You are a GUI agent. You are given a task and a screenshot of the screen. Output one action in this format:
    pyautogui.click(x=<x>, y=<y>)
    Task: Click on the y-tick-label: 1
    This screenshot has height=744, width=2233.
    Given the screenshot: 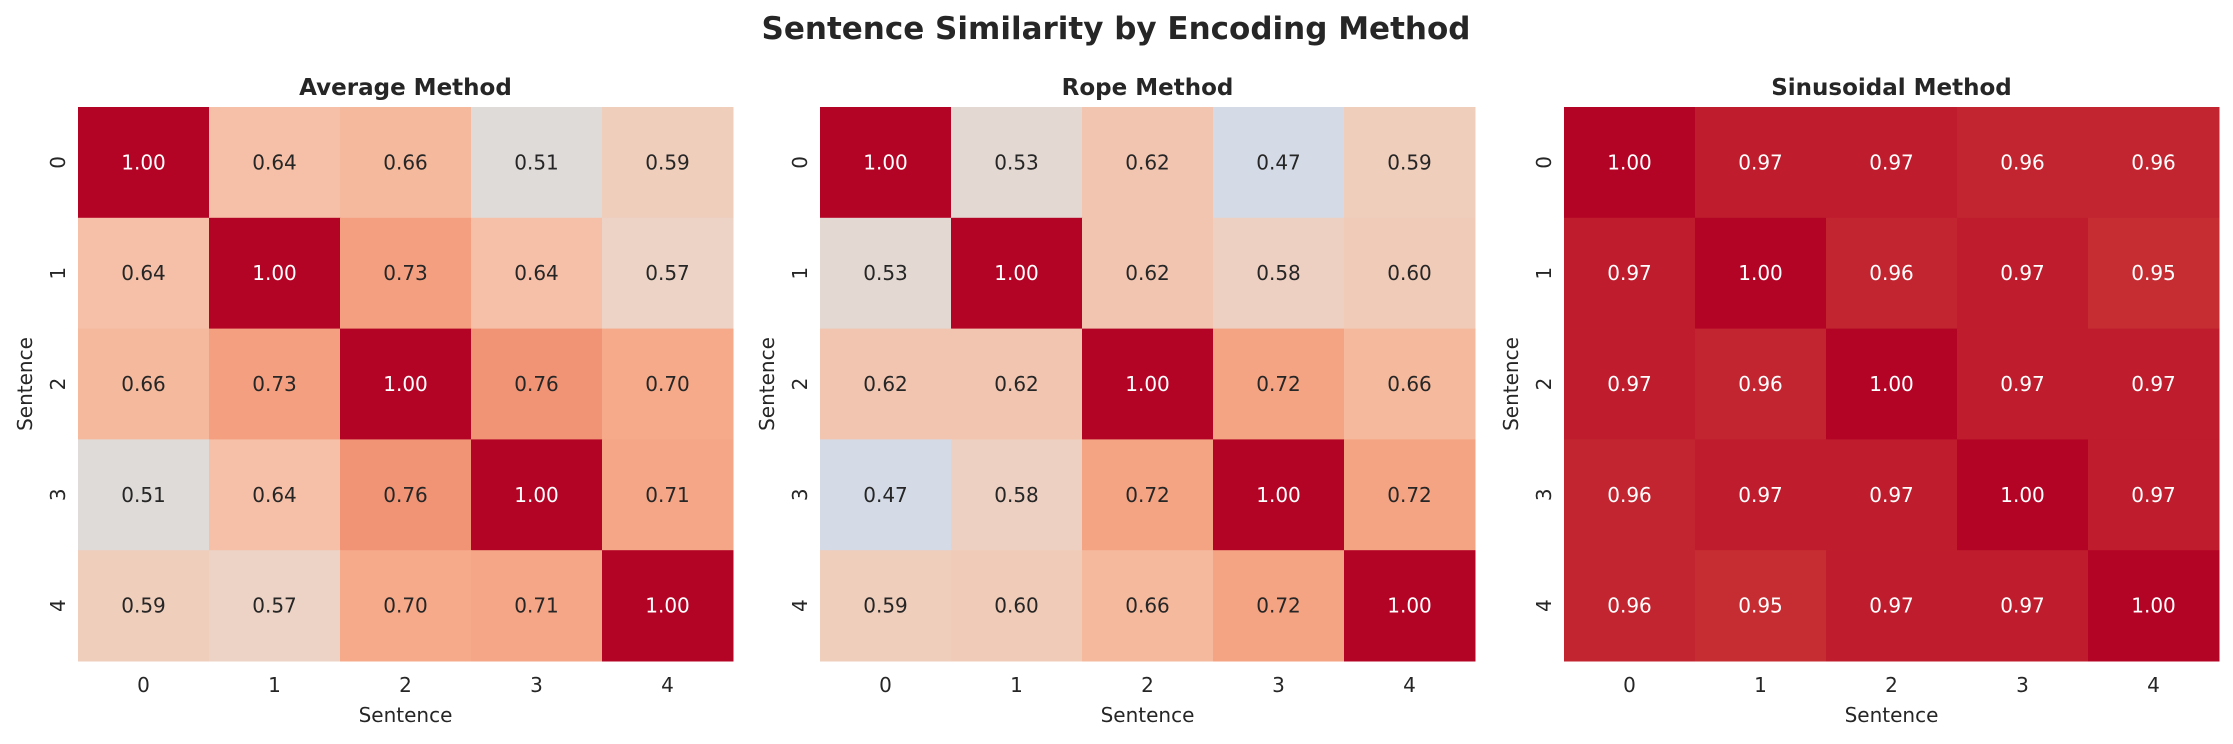 What is the action you would take?
    pyautogui.click(x=800, y=273)
    